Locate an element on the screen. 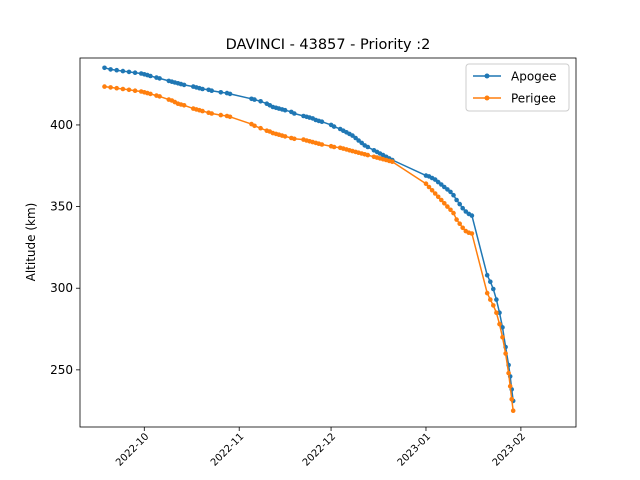 The image size is (640, 480). legend: Apogee Perigee is located at coordinates (517, 87).